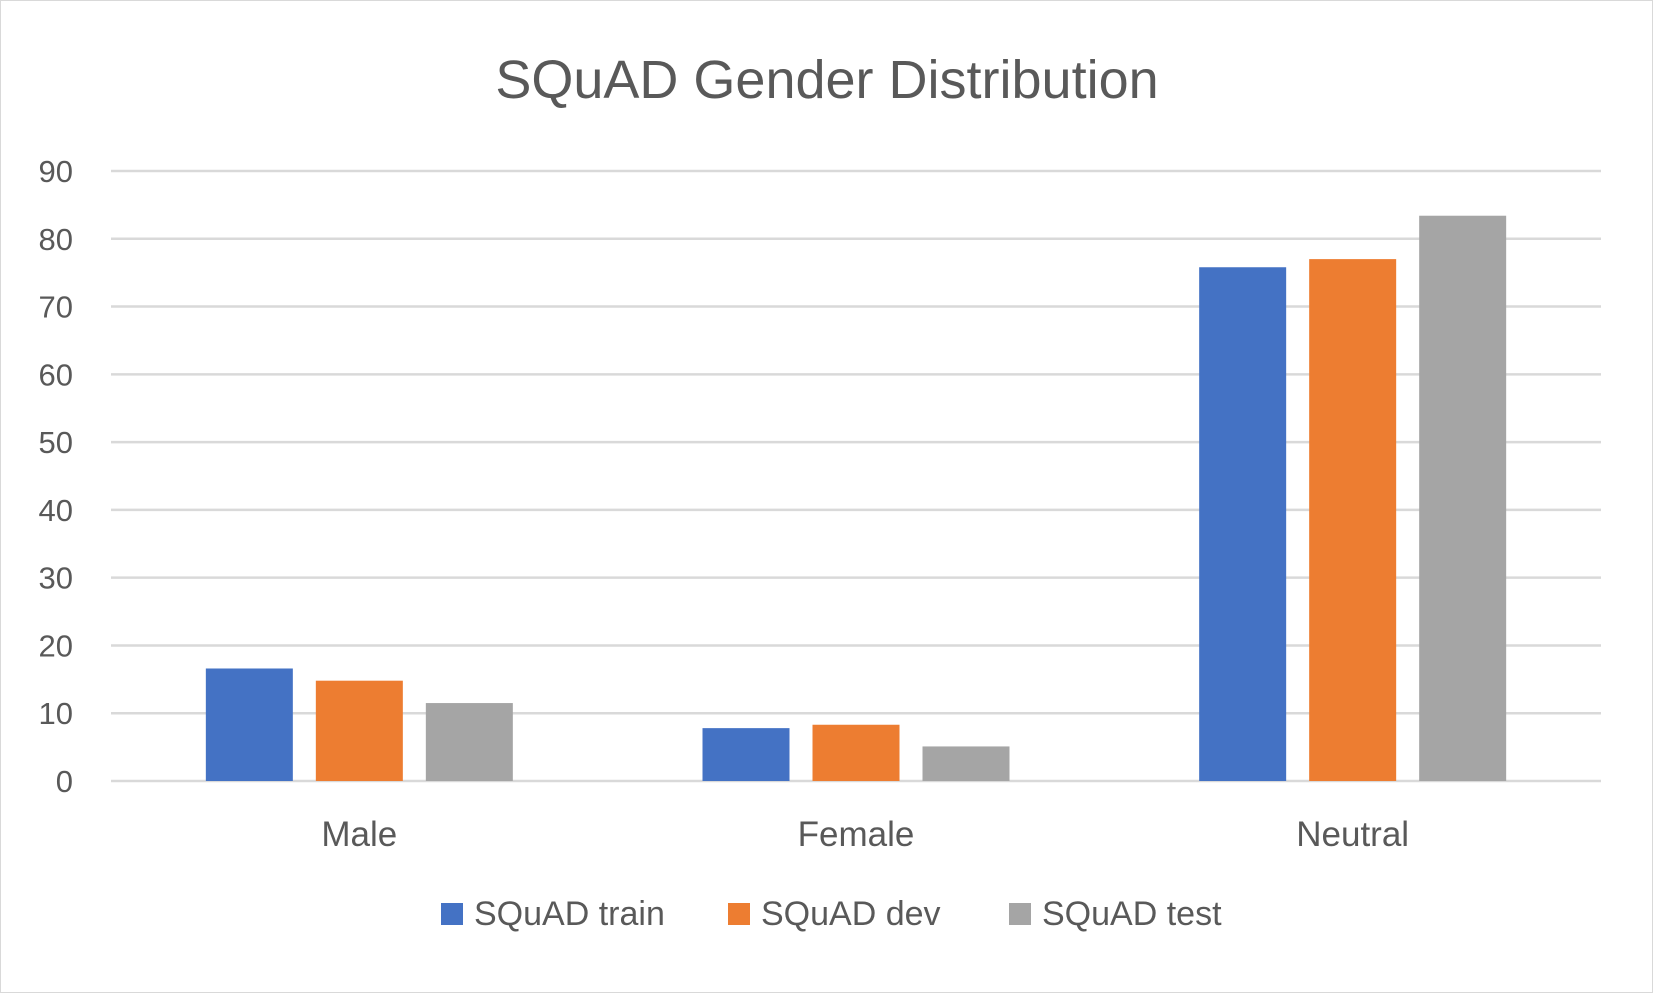  I want to click on chart-title: SQuAD Gender Distribution, so click(826, 80).